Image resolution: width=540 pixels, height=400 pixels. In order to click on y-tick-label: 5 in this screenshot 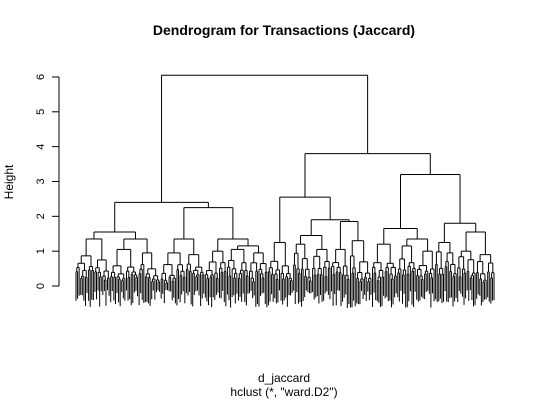, I will do `click(41, 112)`.